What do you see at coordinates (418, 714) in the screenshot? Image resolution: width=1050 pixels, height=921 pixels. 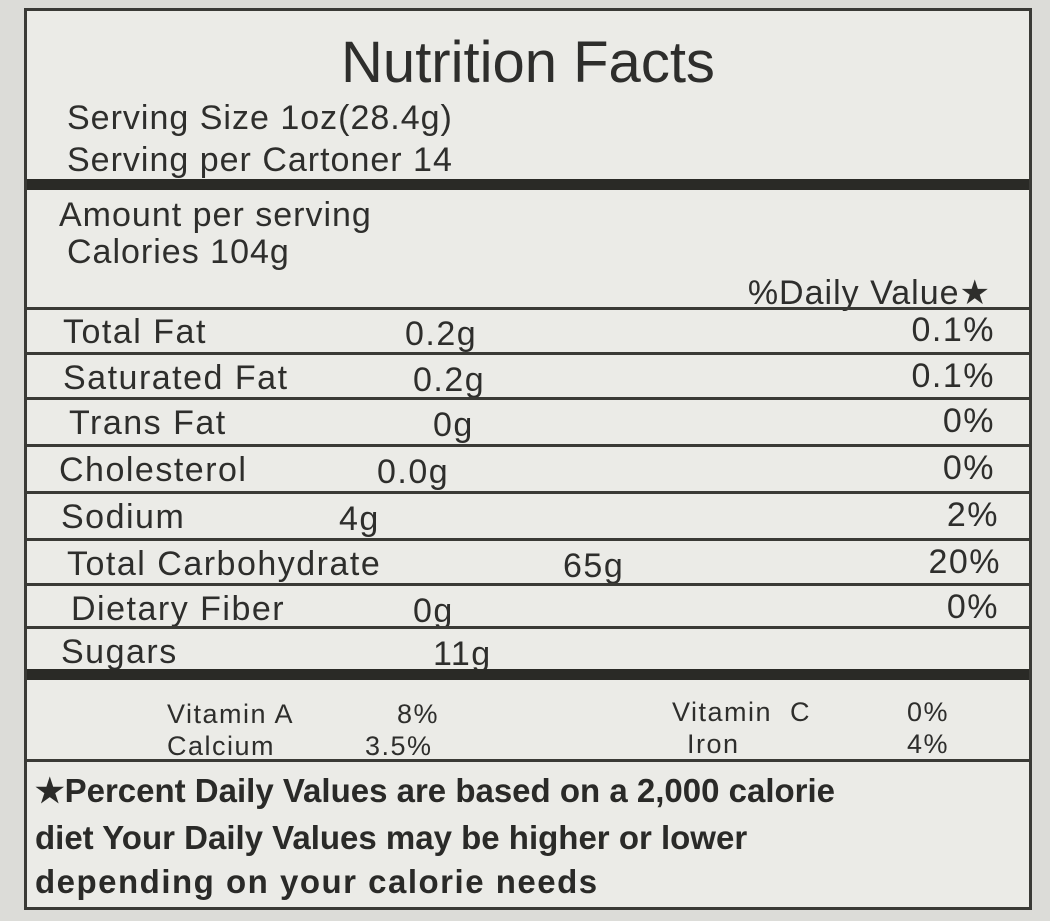 I see `vitamin-a-value: 8%` at bounding box center [418, 714].